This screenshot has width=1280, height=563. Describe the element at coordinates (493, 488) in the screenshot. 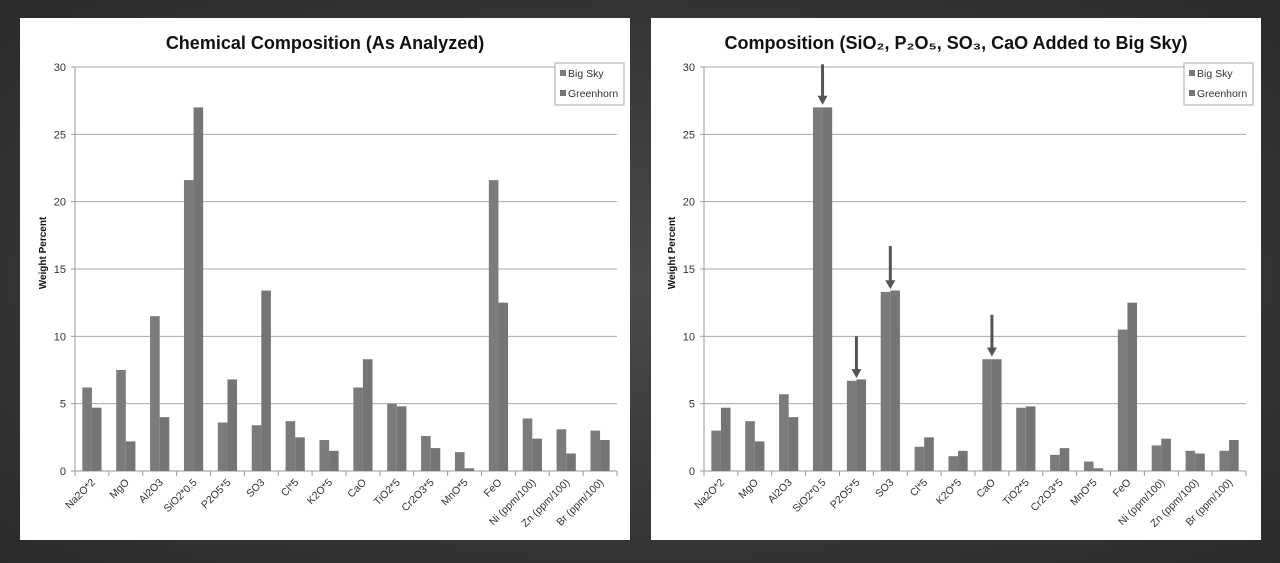

I see `x-tick-label: FeO` at that location.